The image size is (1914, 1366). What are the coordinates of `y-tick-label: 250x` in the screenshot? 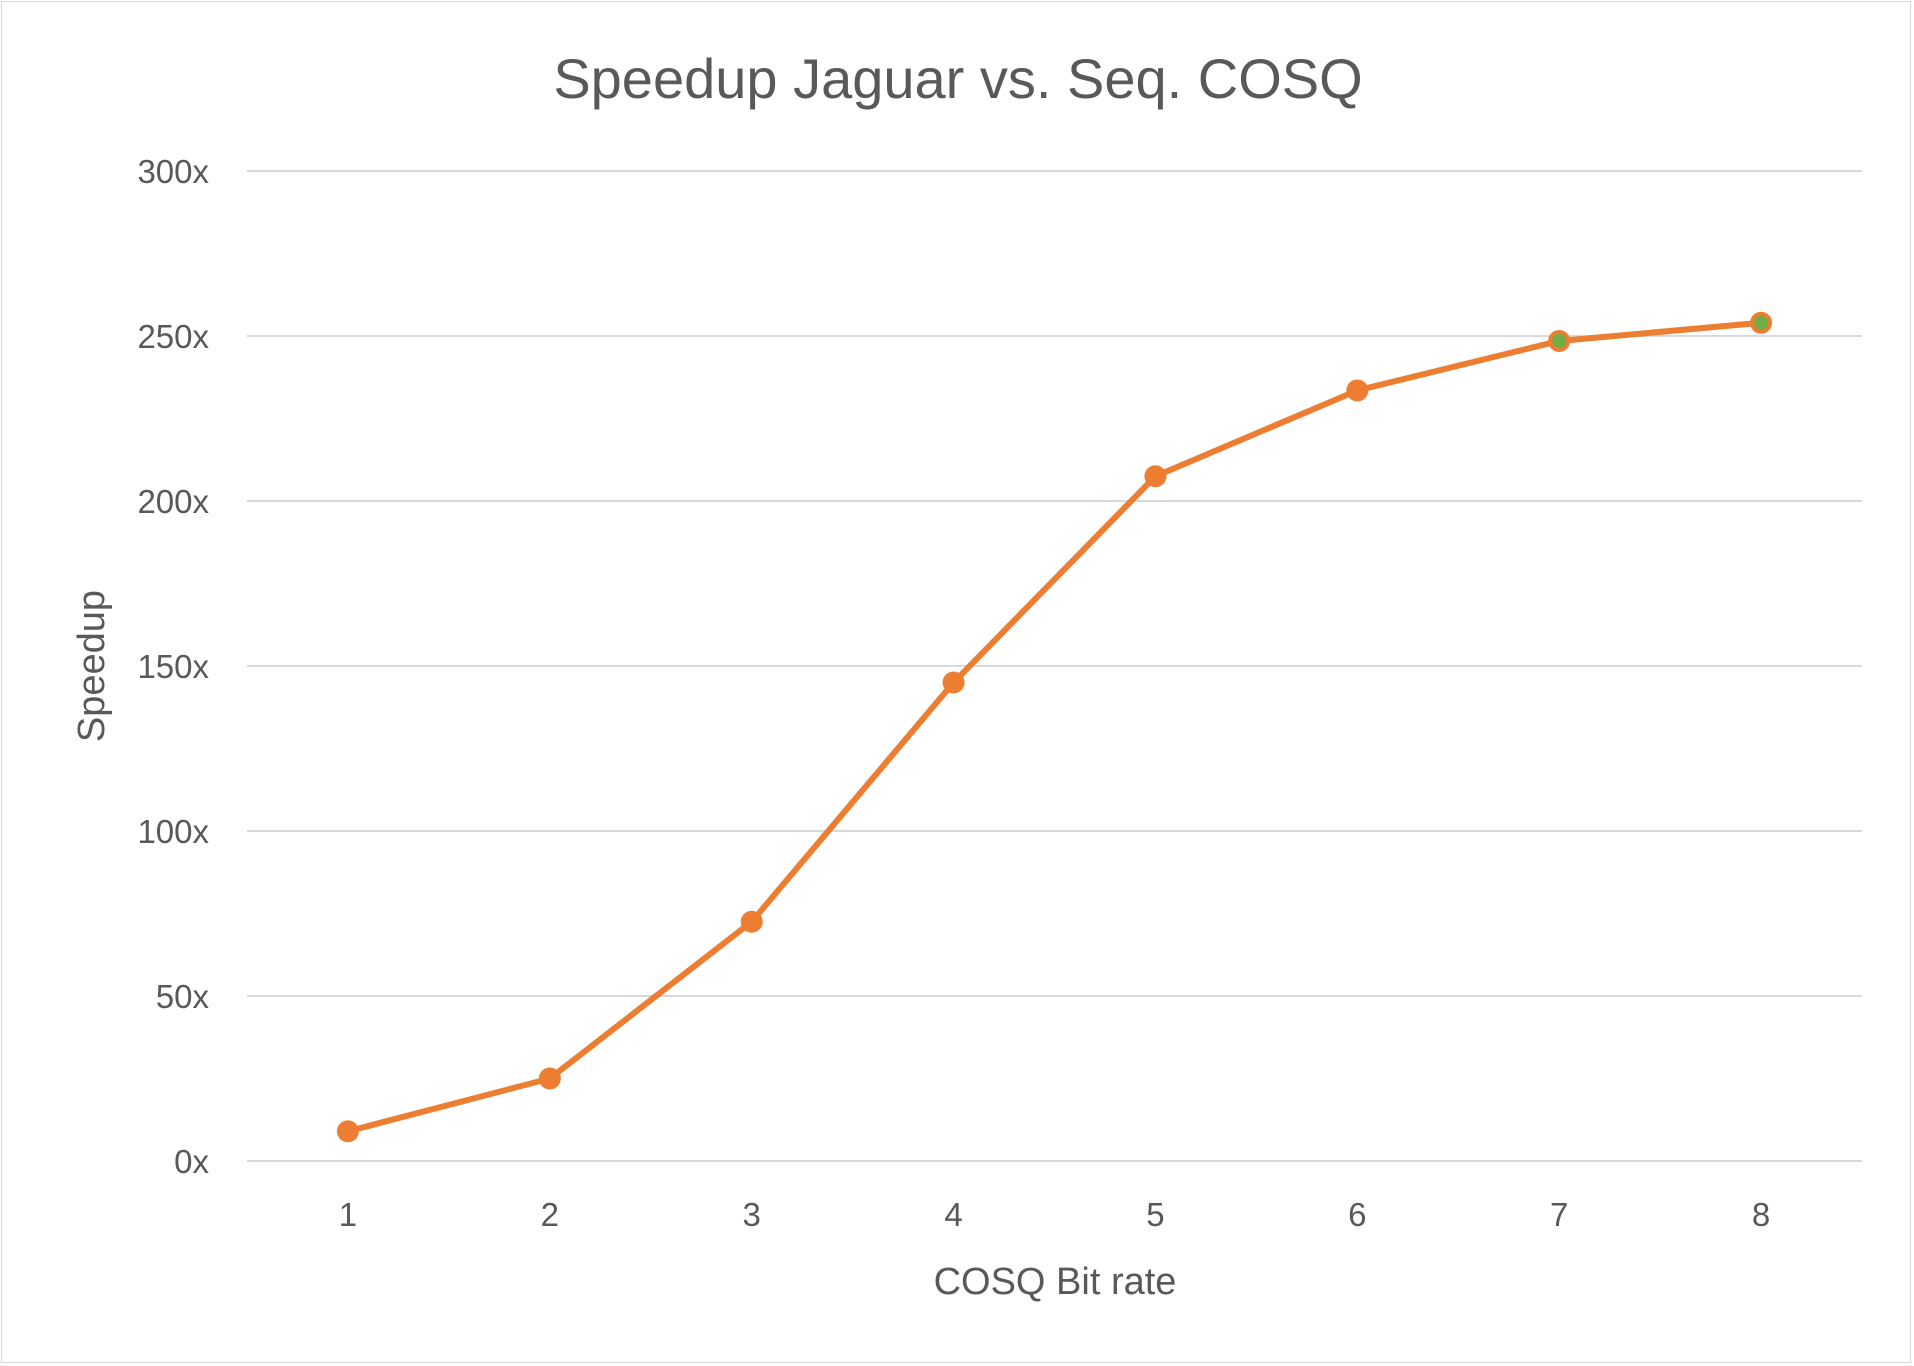 It's located at (173, 336).